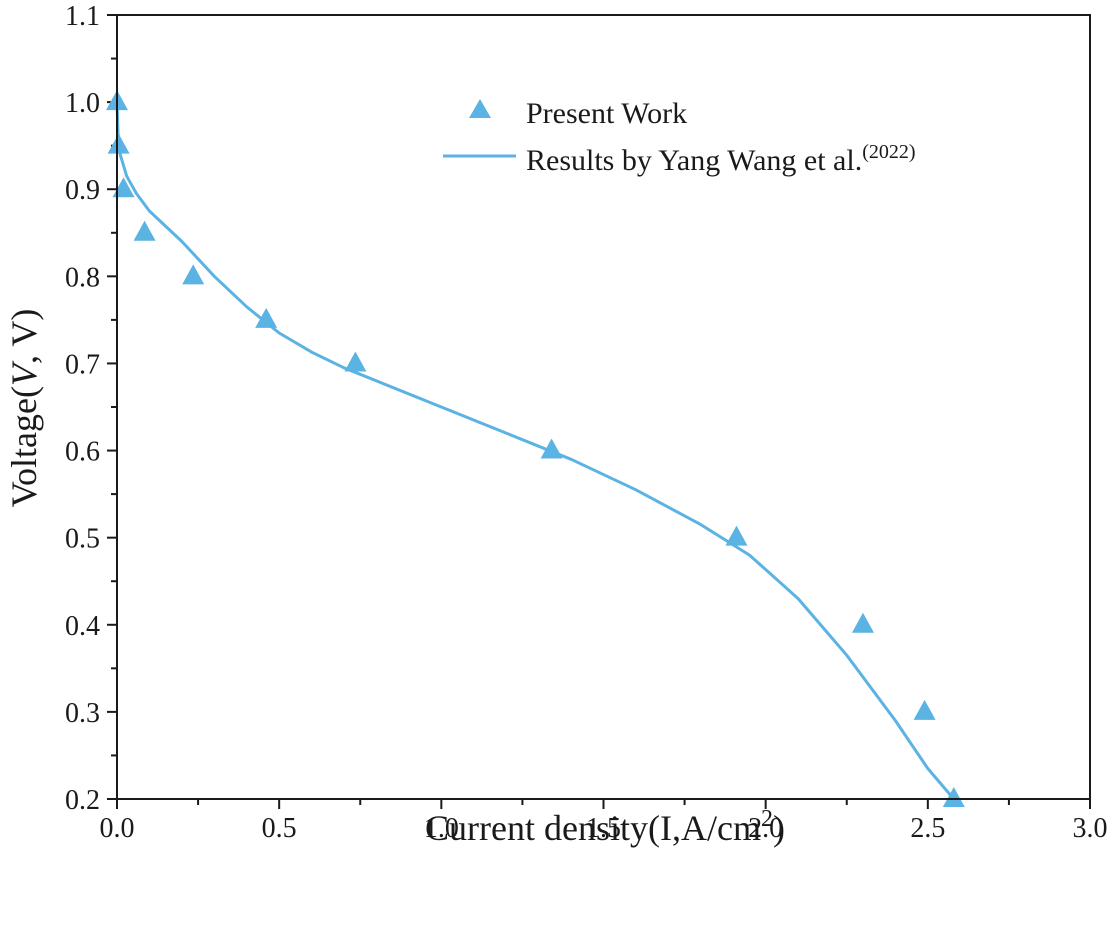  What do you see at coordinates (82, 539) in the screenshot?
I see `y-tick-label: 0.5` at bounding box center [82, 539].